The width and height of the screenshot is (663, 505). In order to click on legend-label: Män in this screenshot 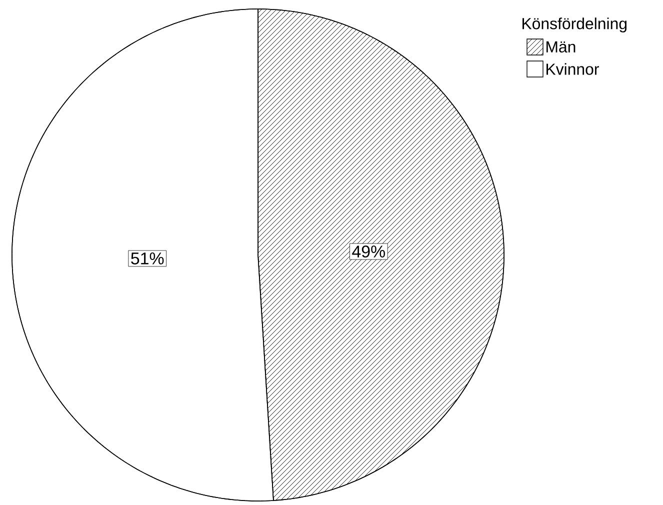, I will do `click(561, 47)`.